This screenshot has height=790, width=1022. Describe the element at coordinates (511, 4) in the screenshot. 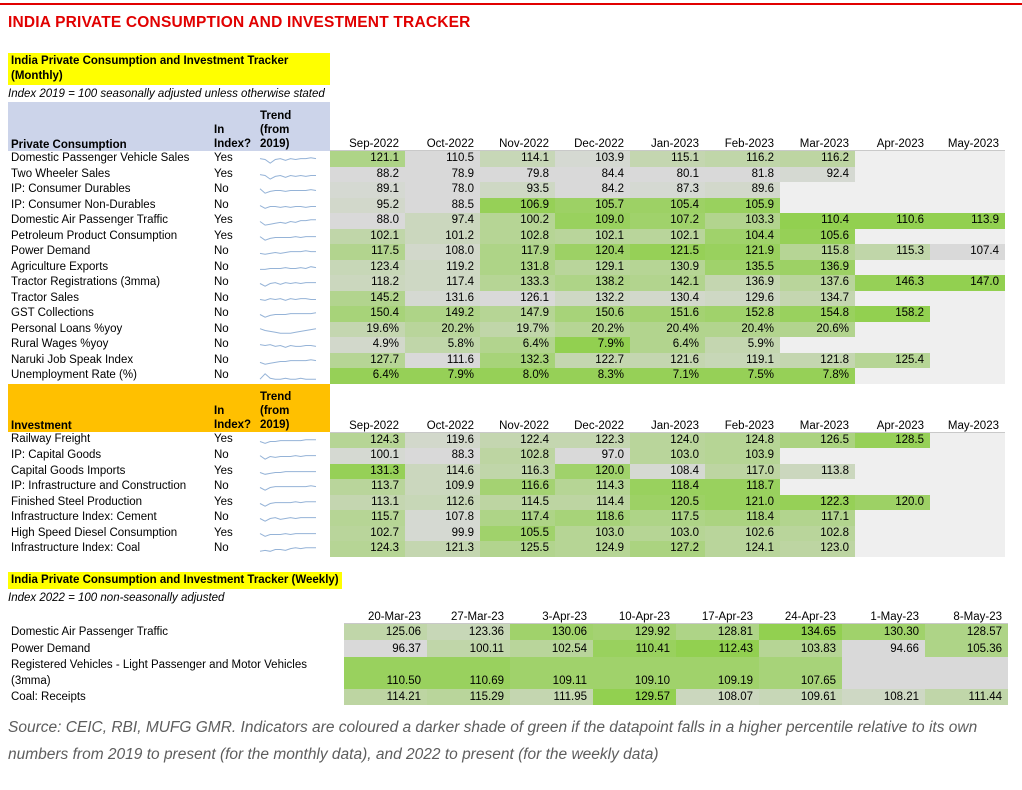

I see `top-rule` at that location.